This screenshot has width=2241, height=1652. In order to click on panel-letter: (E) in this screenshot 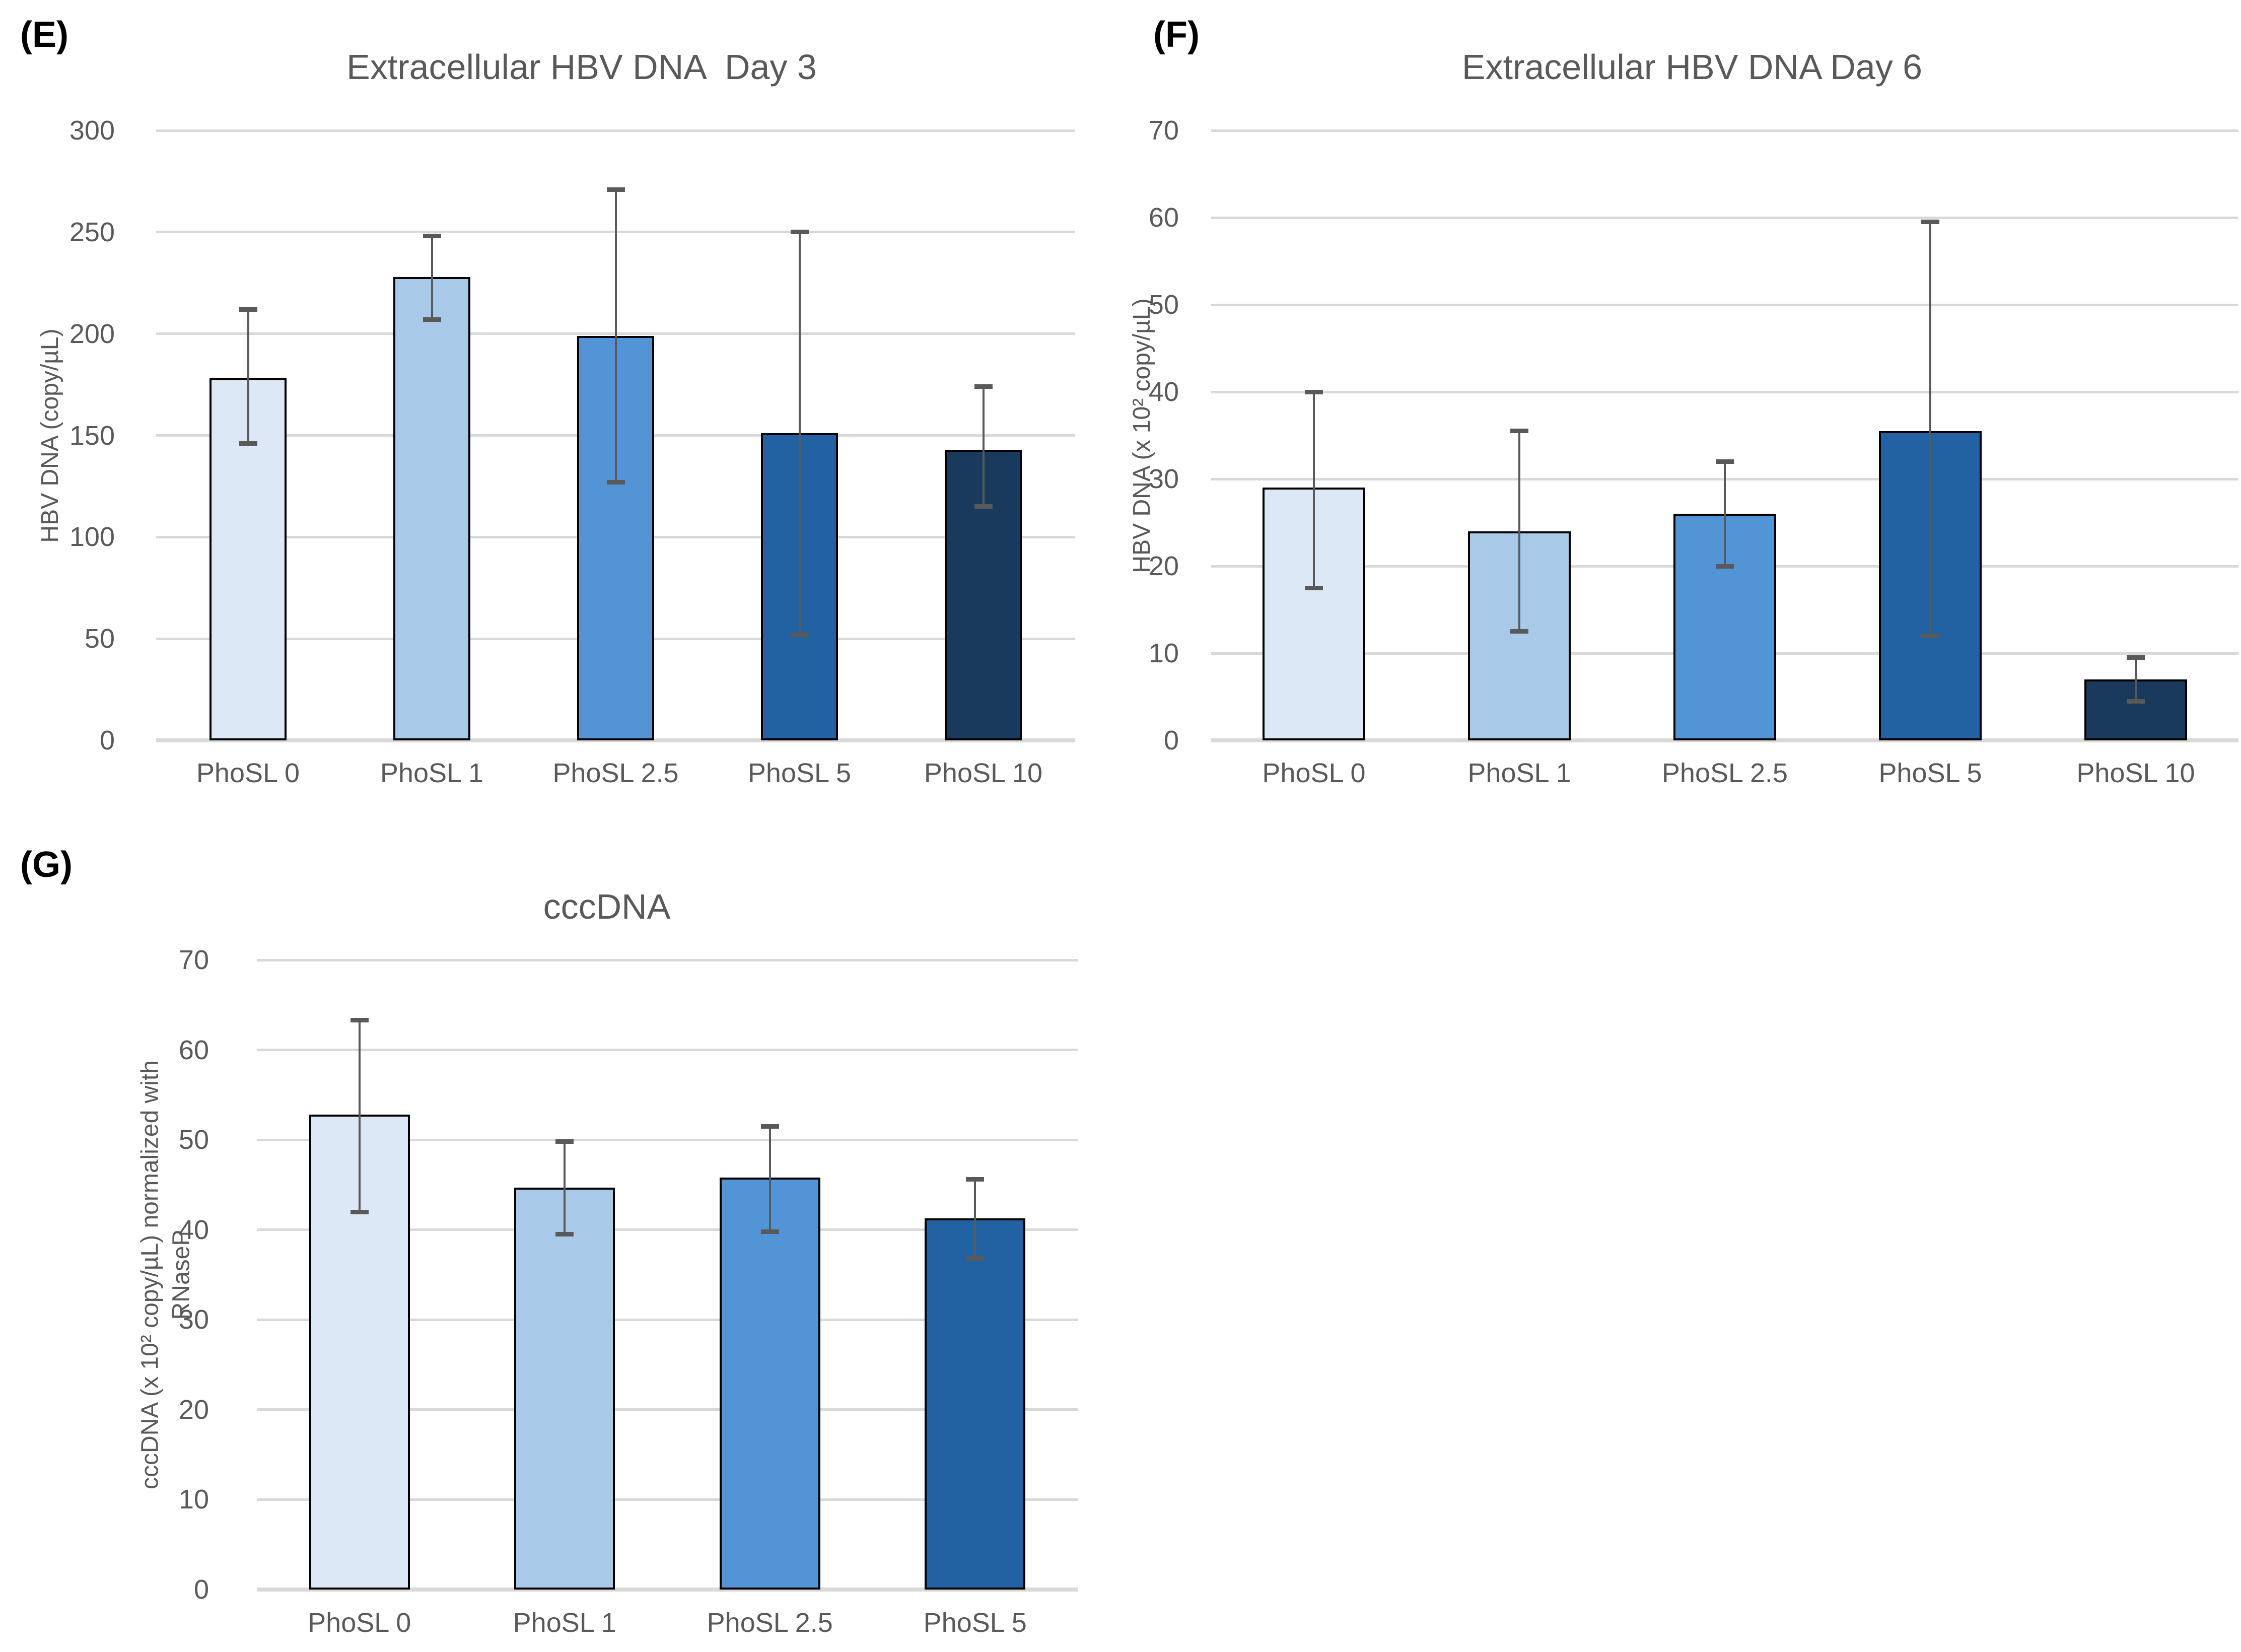, I will do `click(44, 35)`.